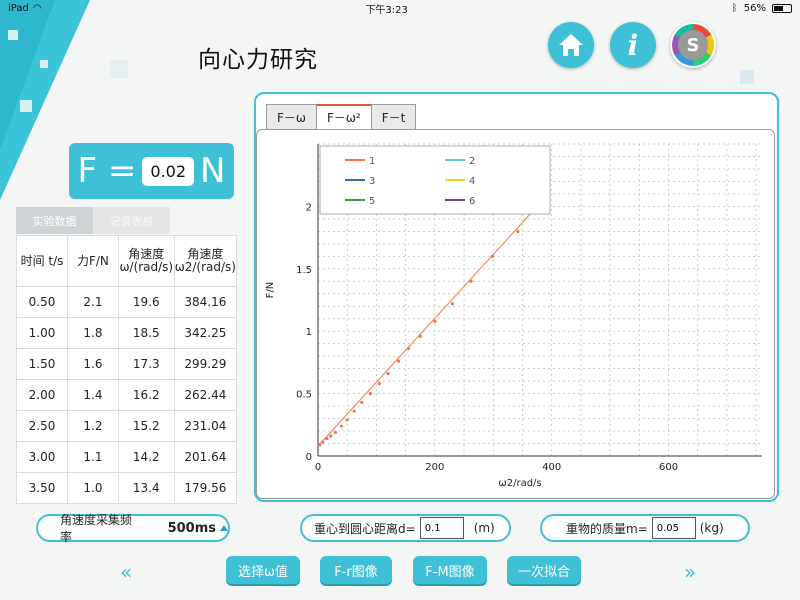 This screenshot has width=800, height=600. What do you see at coordinates (393, 116) in the screenshot?
I see `tab-f-t: F－t` at bounding box center [393, 116].